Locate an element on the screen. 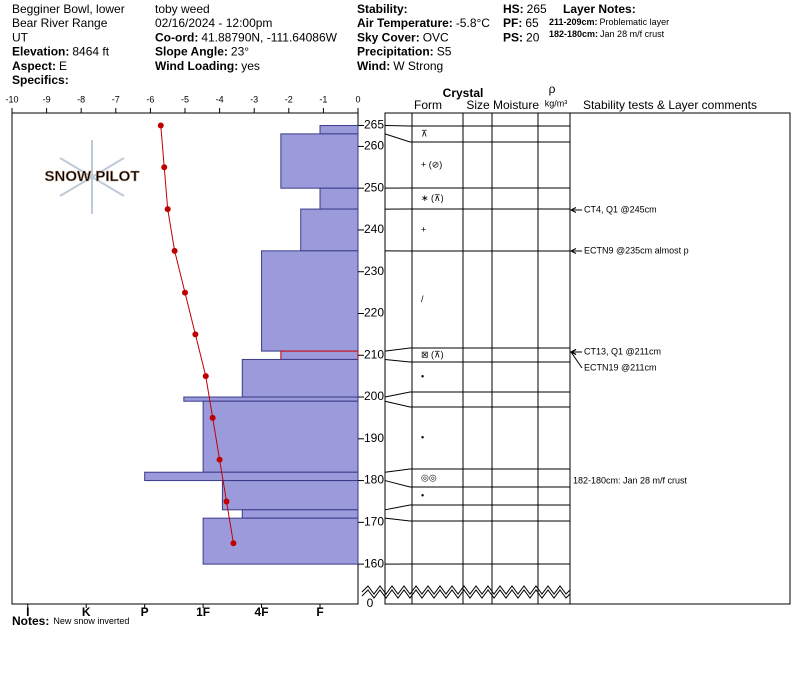 This screenshot has height=676, width=800. header-value: UT is located at coordinates (20, 38).